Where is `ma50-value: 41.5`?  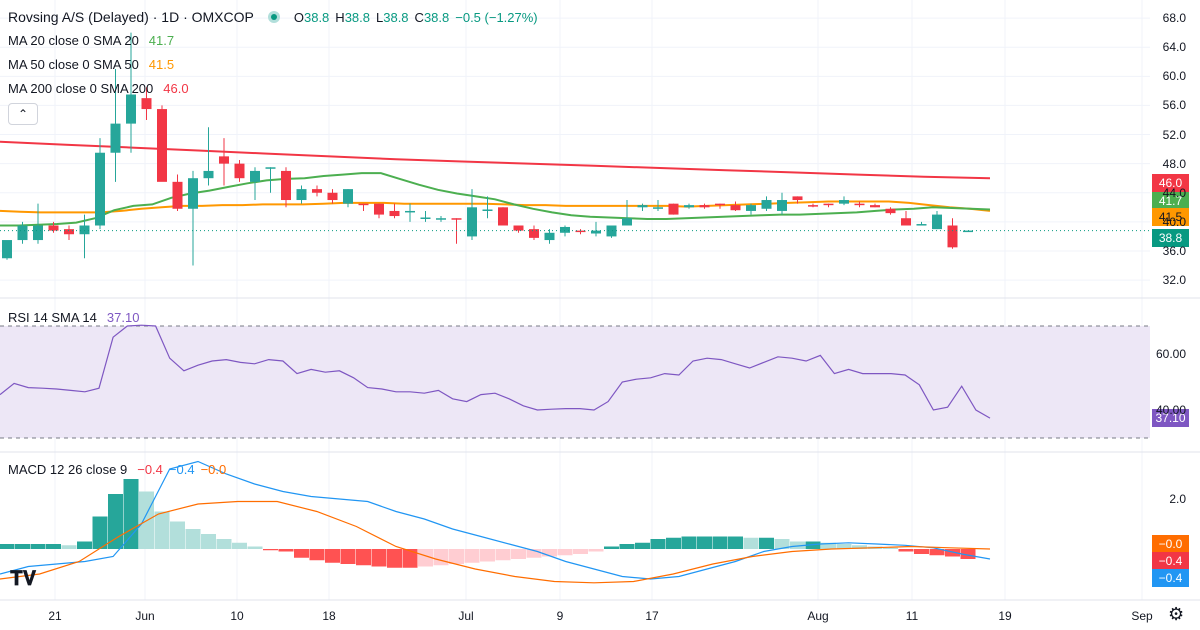 ma50-value: 41.5 is located at coordinates (161, 64).